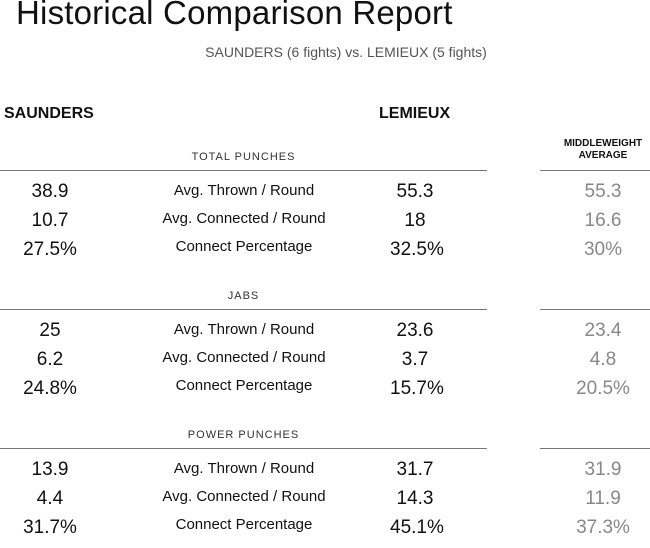 Image resolution: width=650 pixels, height=548 pixels. What do you see at coordinates (50, 498) in the screenshot?
I see `saunders-value: 4.4` at bounding box center [50, 498].